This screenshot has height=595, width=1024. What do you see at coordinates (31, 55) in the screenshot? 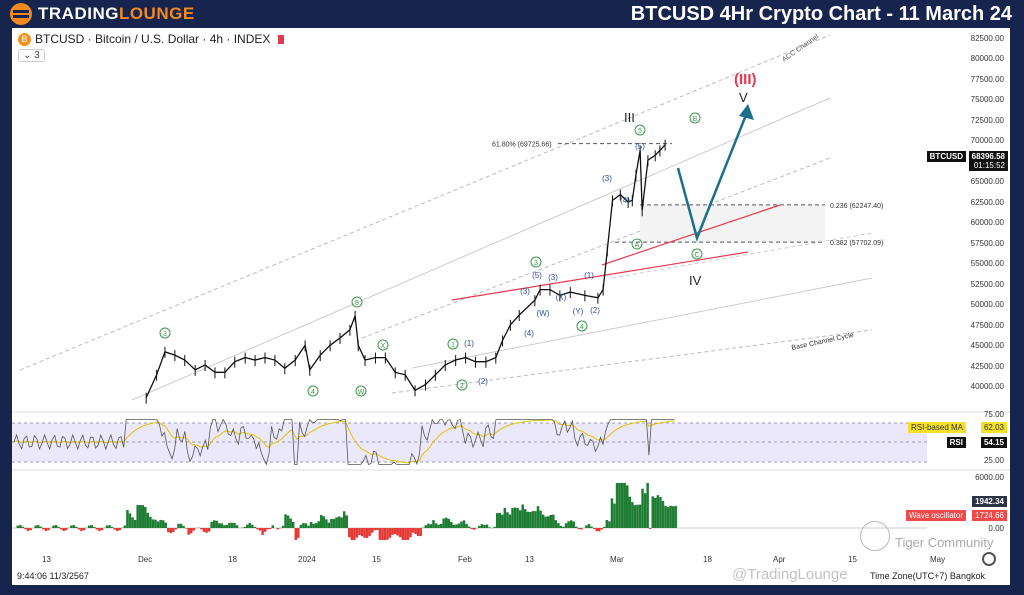
I see `collapse-indicators-button: ⌄ 3` at bounding box center [31, 55].